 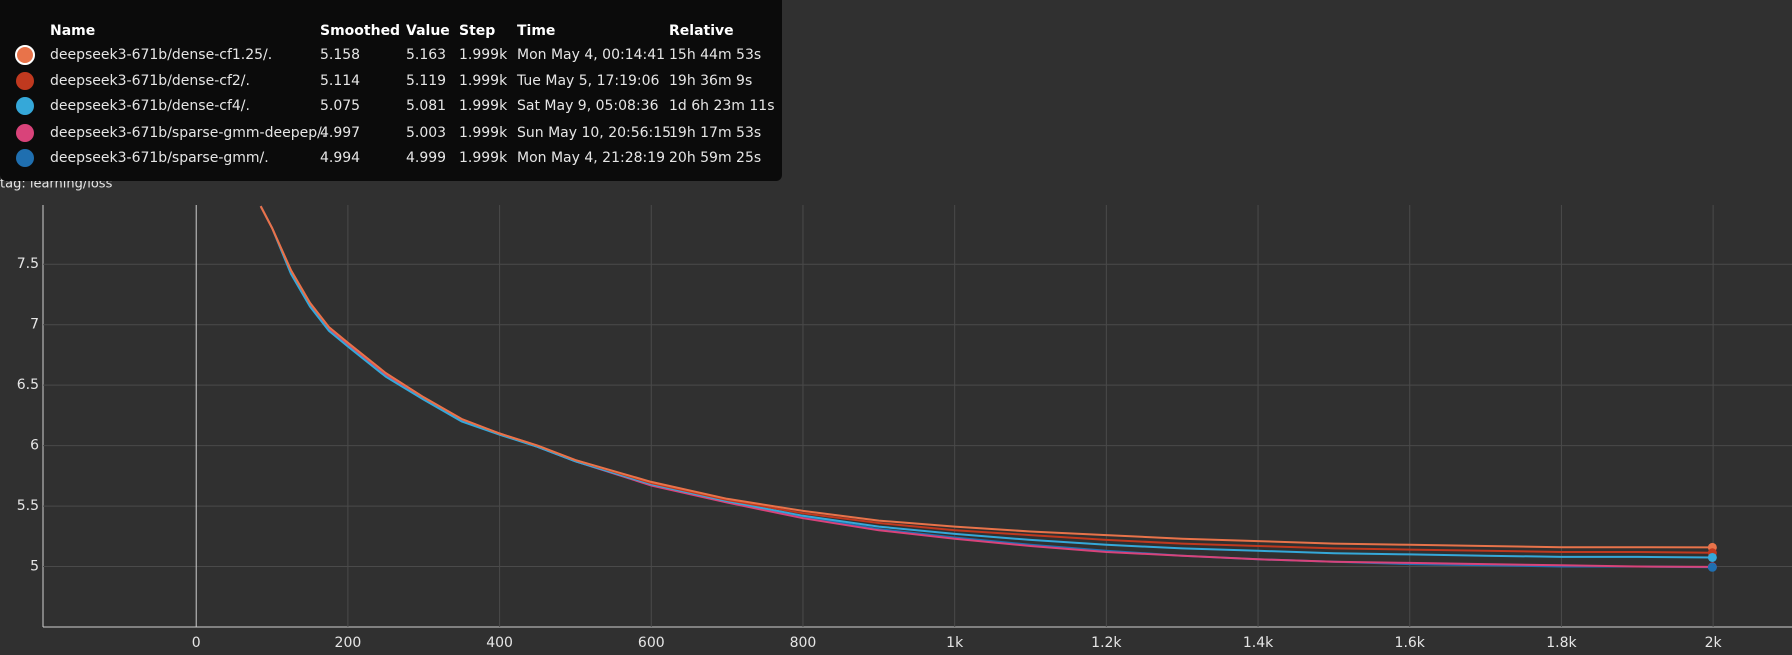 What do you see at coordinates (715, 158) in the screenshot?
I see `table-cell: 20h 59m 25s` at bounding box center [715, 158].